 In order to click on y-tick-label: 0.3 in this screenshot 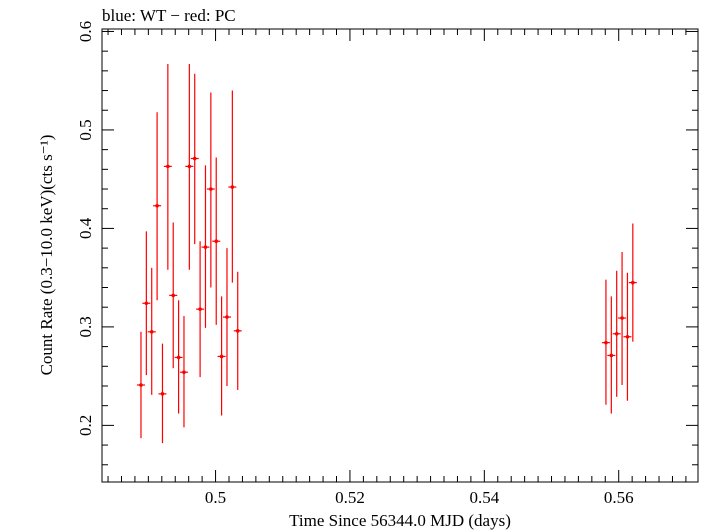, I will do `click(85, 326)`.